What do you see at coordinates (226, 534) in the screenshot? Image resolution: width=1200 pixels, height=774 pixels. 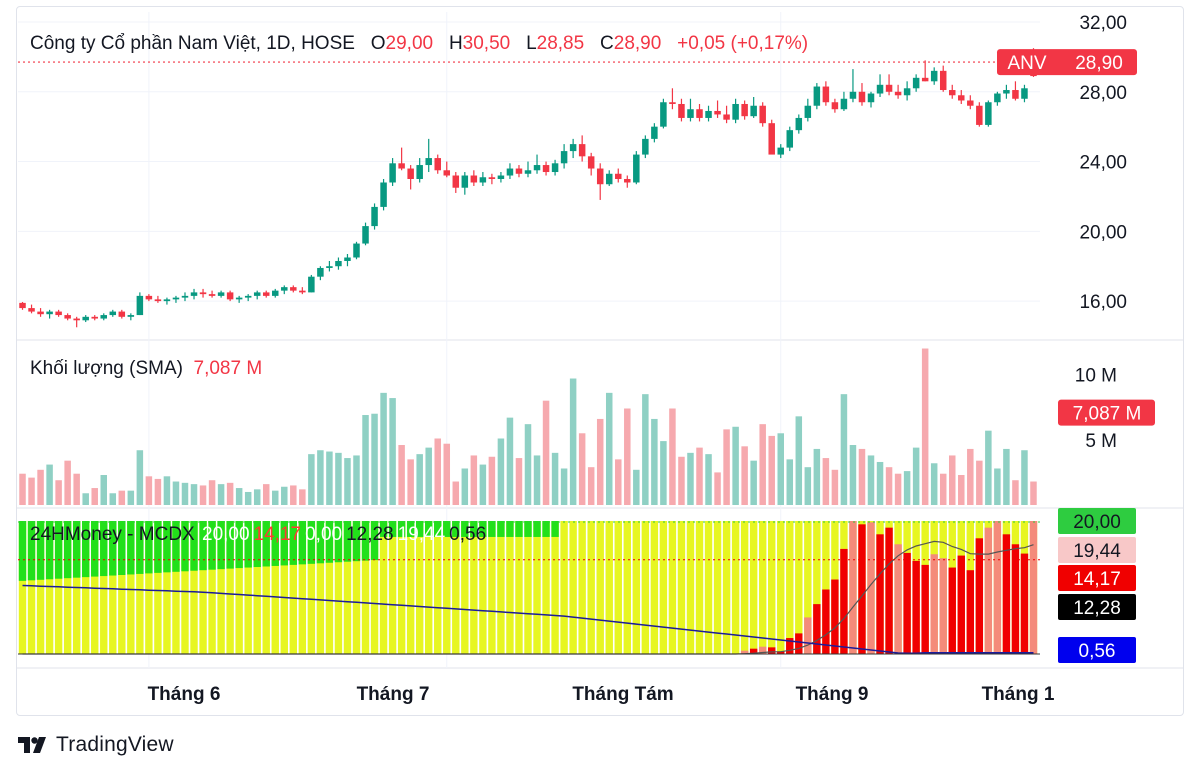 I see `mcdx-legend-value: 20,00` at bounding box center [226, 534].